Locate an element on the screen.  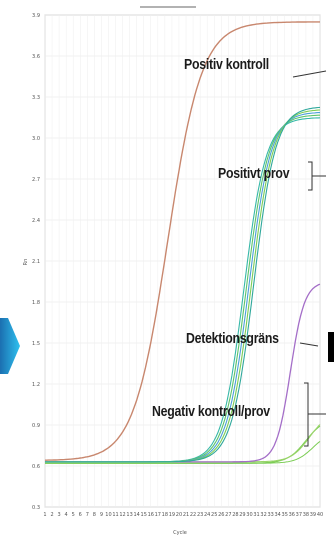
x-tick-label: 5 is located at coordinates (73, 515).